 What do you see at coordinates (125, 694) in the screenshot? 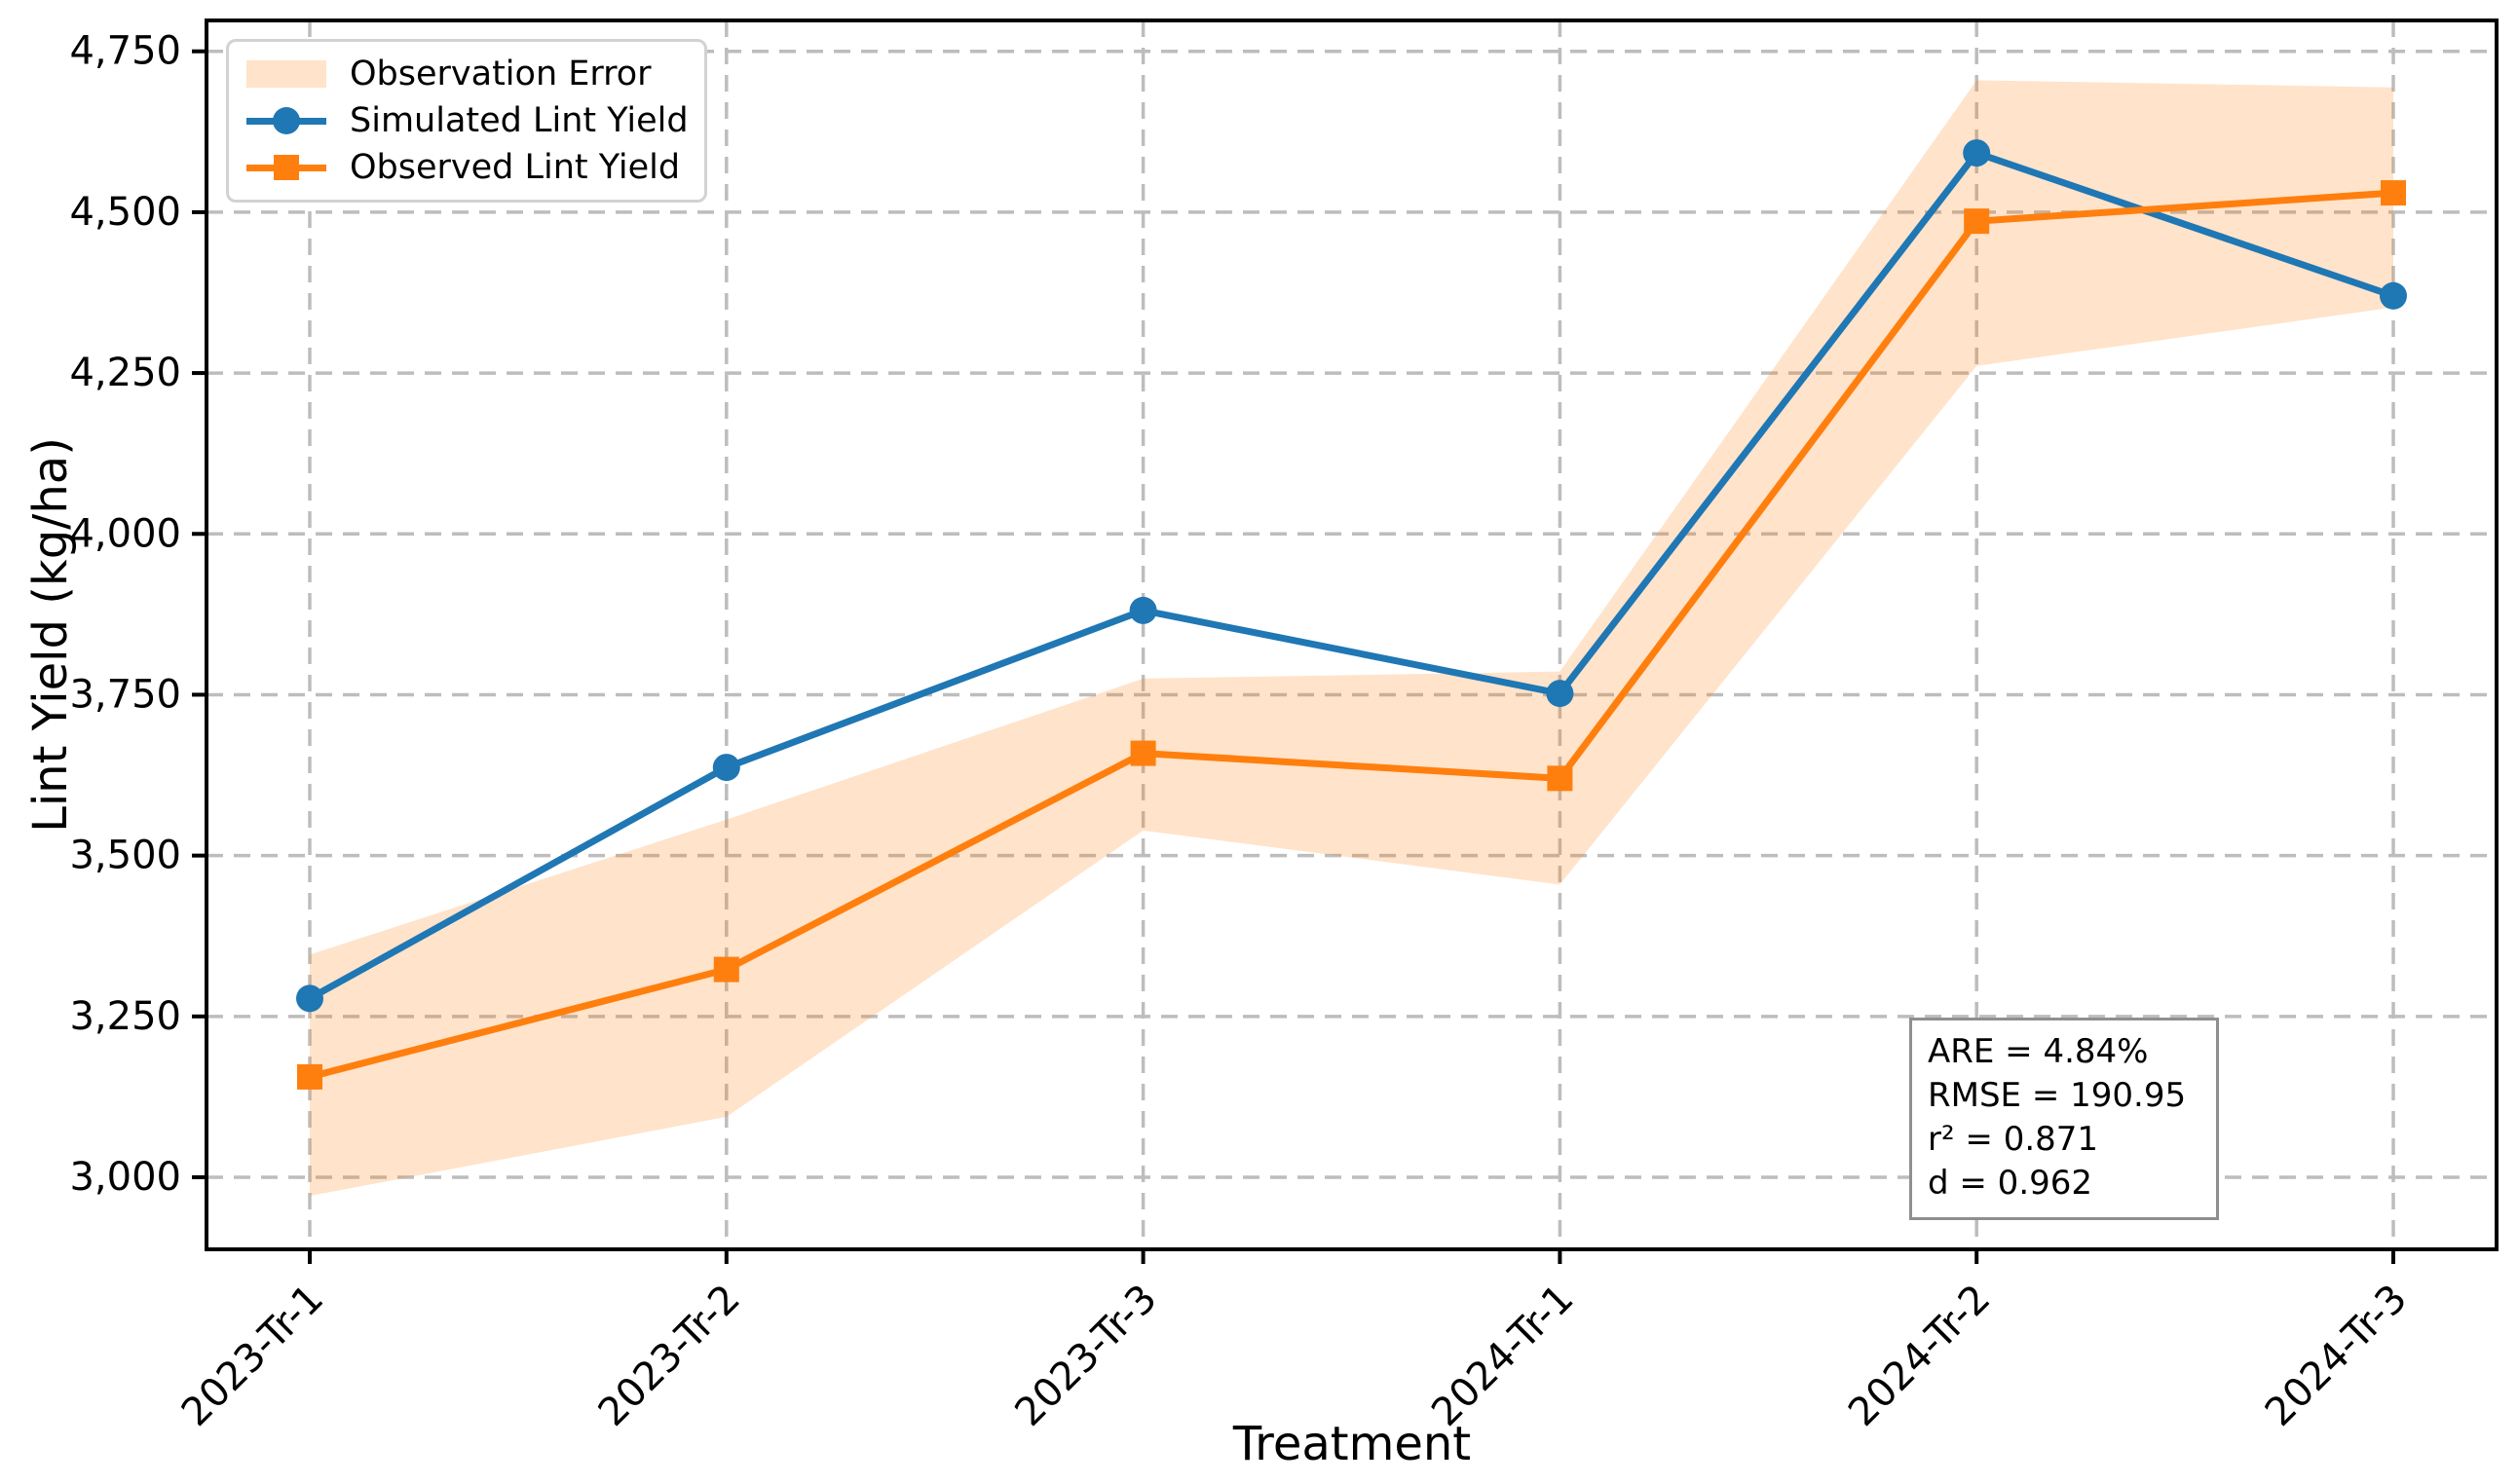
I see `y-tick-label: 3,750` at bounding box center [125, 694].